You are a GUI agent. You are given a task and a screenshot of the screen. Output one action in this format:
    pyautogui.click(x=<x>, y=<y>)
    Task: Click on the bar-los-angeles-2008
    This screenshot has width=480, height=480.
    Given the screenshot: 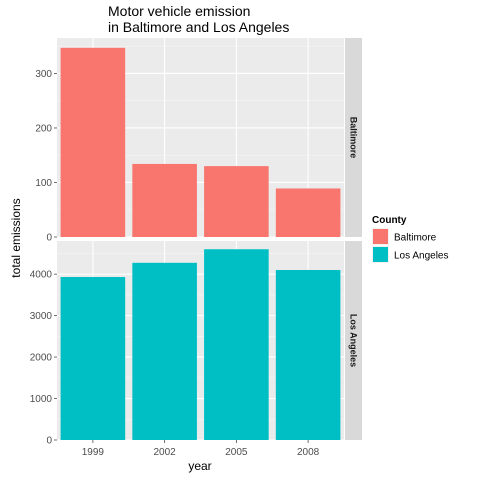 What is the action you would take?
    pyautogui.click(x=308, y=354)
    